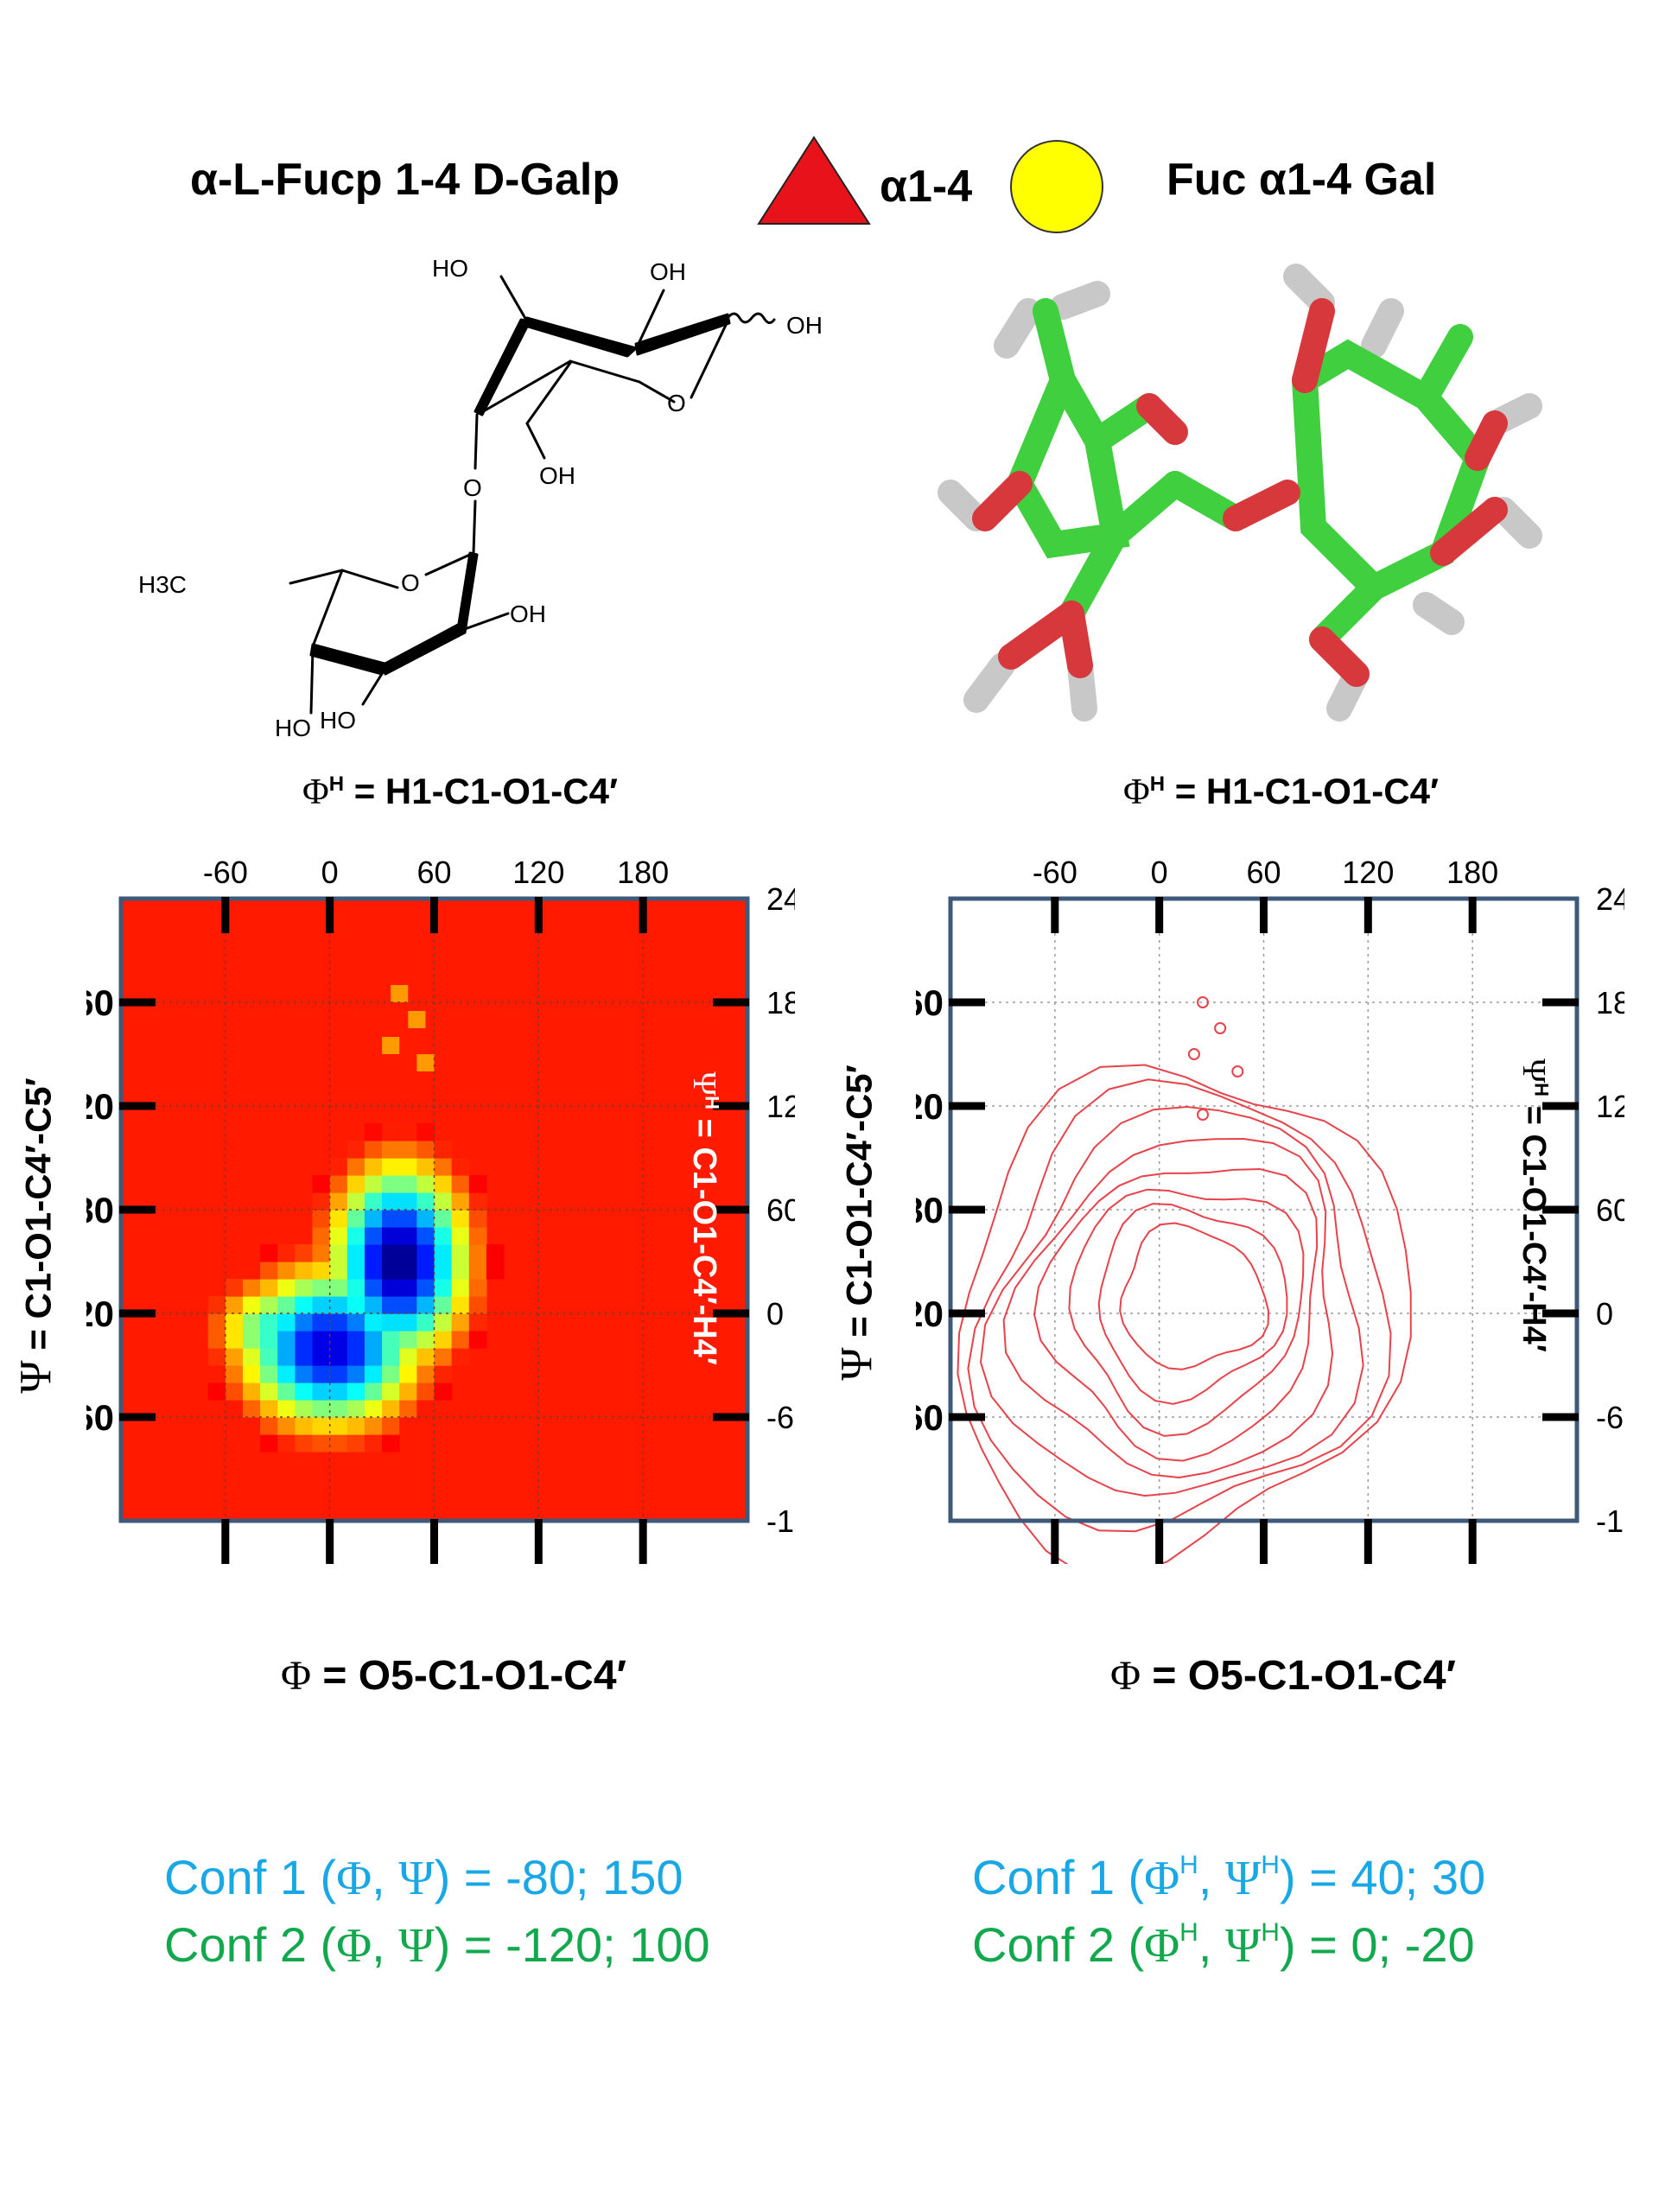 The height and width of the screenshot is (2212, 1659). Describe the element at coordinates (528, 614) in the screenshot. I see `label-oh-fuc-right: OH` at that location.